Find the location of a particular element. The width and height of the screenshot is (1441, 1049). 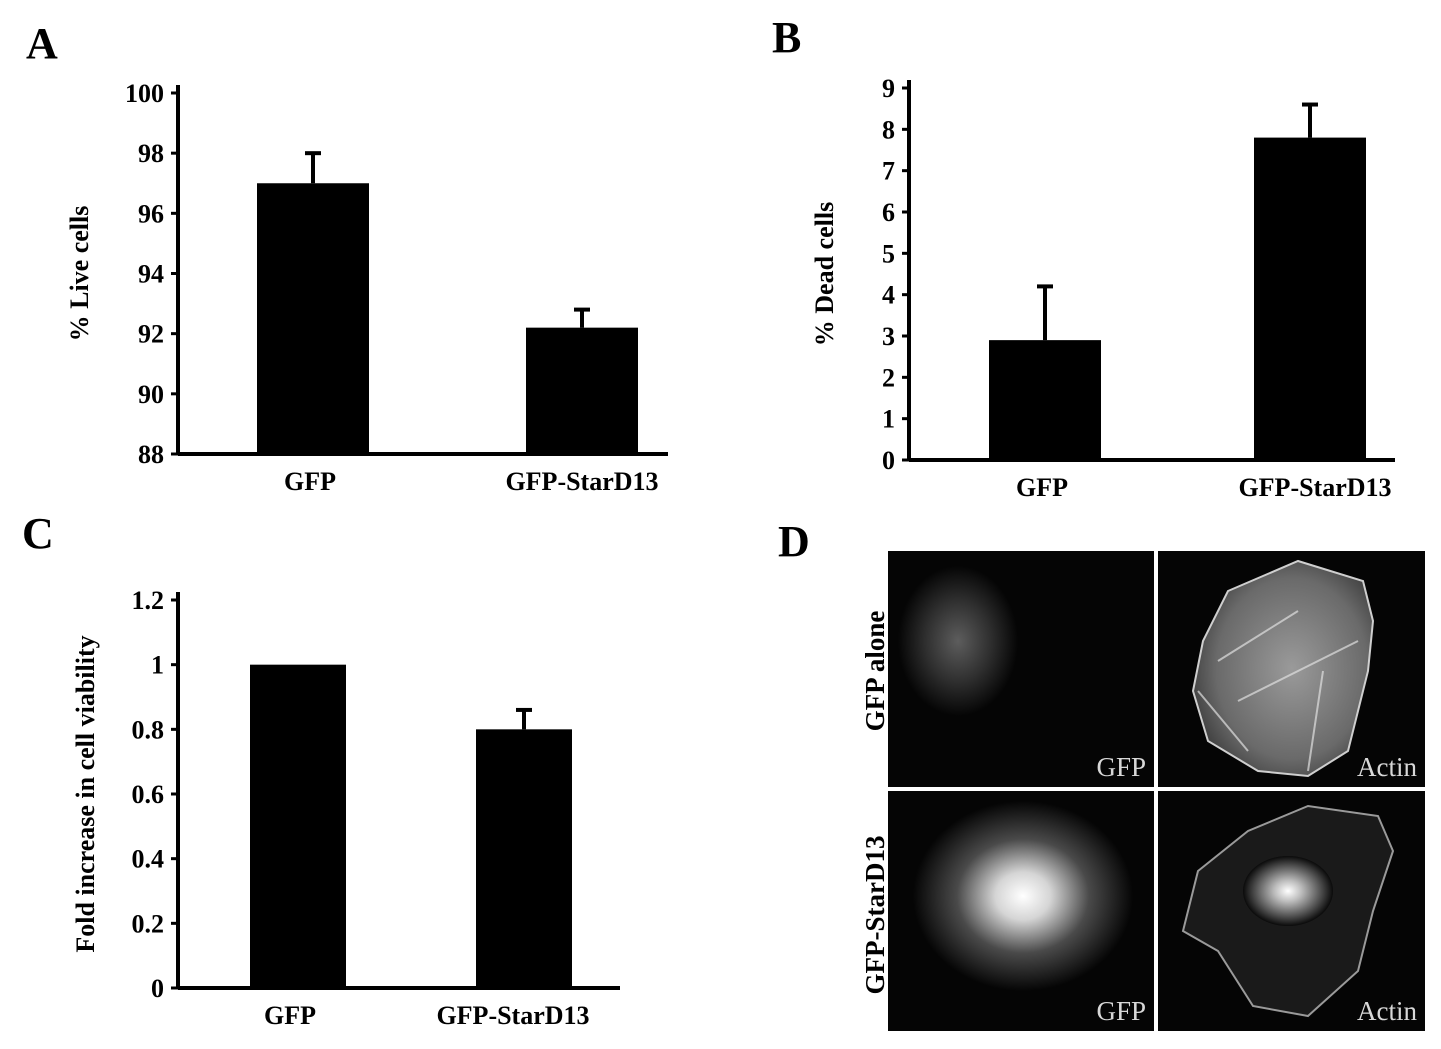

chart-b-y-tick-label: 1 is located at coordinates (888, 419).